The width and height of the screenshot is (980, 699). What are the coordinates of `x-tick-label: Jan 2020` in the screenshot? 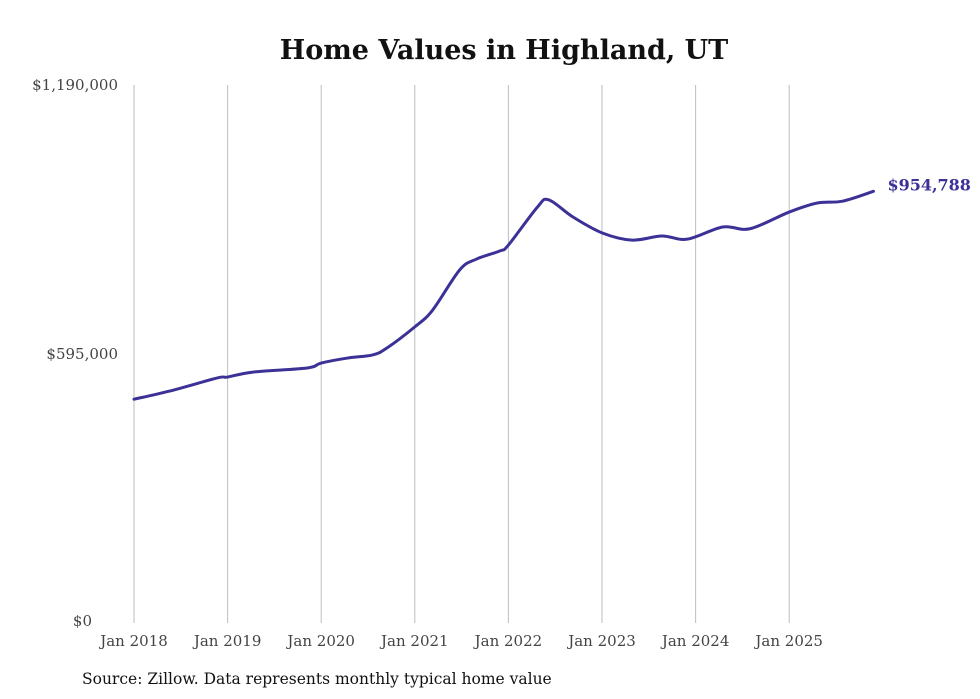 It's located at (320, 641).